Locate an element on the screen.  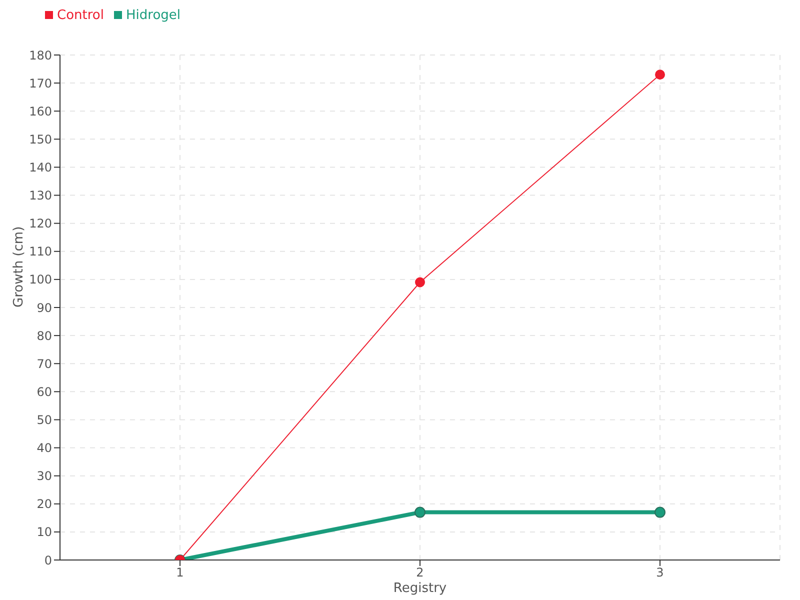
y-tick-label: 140 is located at coordinates (40, 167).